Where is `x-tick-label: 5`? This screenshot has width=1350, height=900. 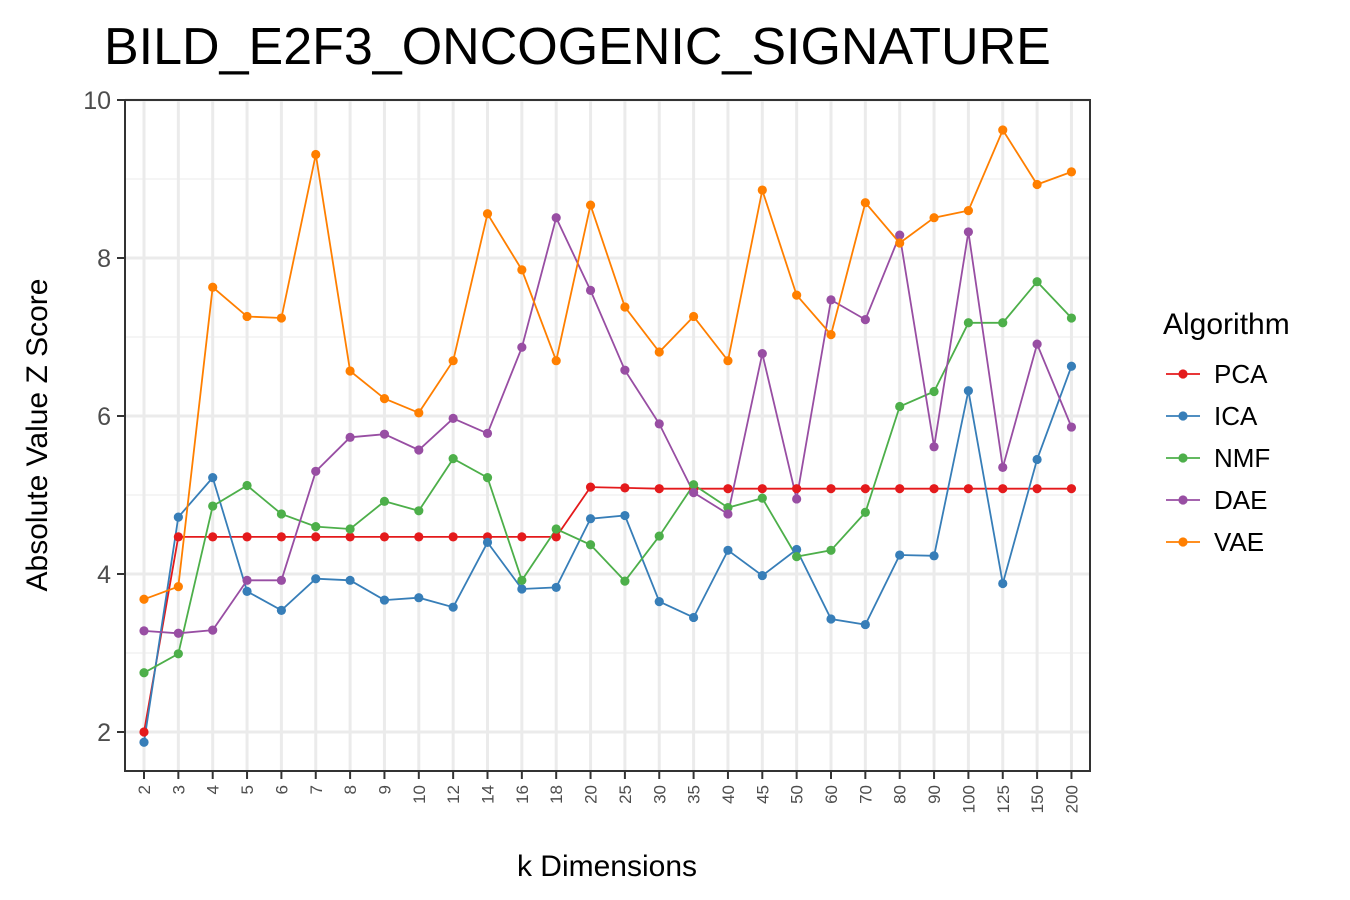
x-tick-label: 5 is located at coordinates (247, 789).